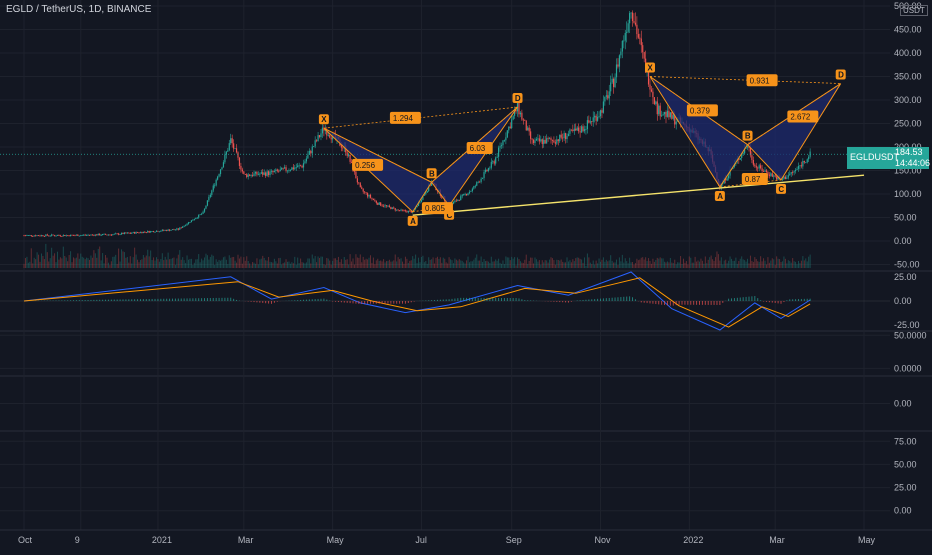 This screenshot has width=932, height=555. What do you see at coordinates (781, 189) in the screenshot?
I see `pattern-point-label: C` at bounding box center [781, 189].